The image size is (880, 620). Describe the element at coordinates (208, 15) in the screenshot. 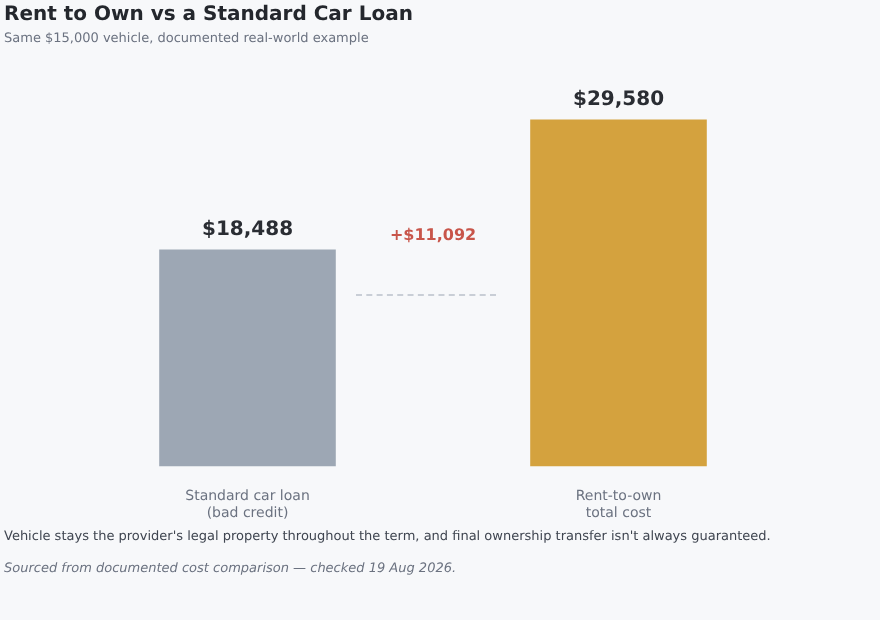

I see `chart-title: Rent to Own vs a Standard Car Loan` at that location.